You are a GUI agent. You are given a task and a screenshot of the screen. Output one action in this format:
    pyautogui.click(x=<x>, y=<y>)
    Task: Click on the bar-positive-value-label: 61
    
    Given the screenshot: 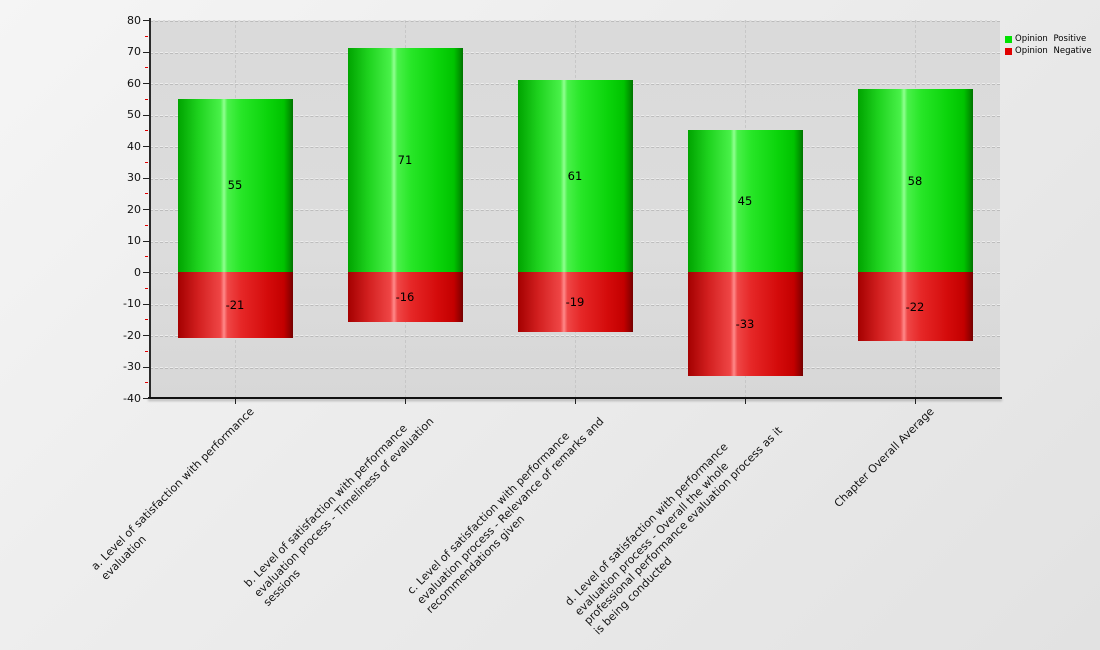 What is the action you would take?
    pyautogui.click(x=575, y=175)
    